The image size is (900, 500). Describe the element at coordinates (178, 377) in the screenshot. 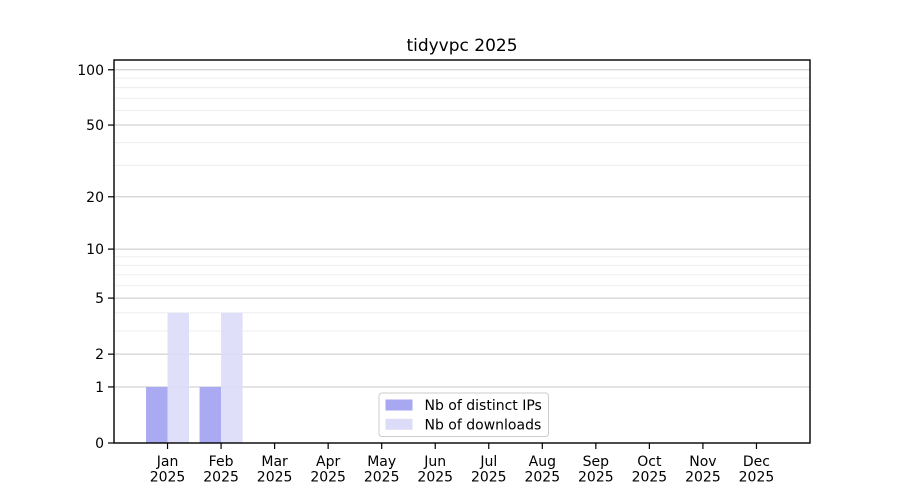

I see `bar-nb-of-downloads-jan` at that location.